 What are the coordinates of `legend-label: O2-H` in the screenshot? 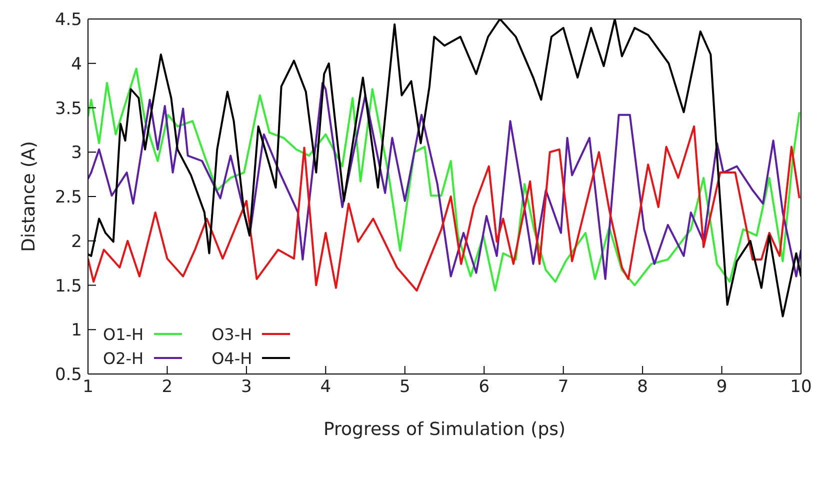 It's located at (123, 358).